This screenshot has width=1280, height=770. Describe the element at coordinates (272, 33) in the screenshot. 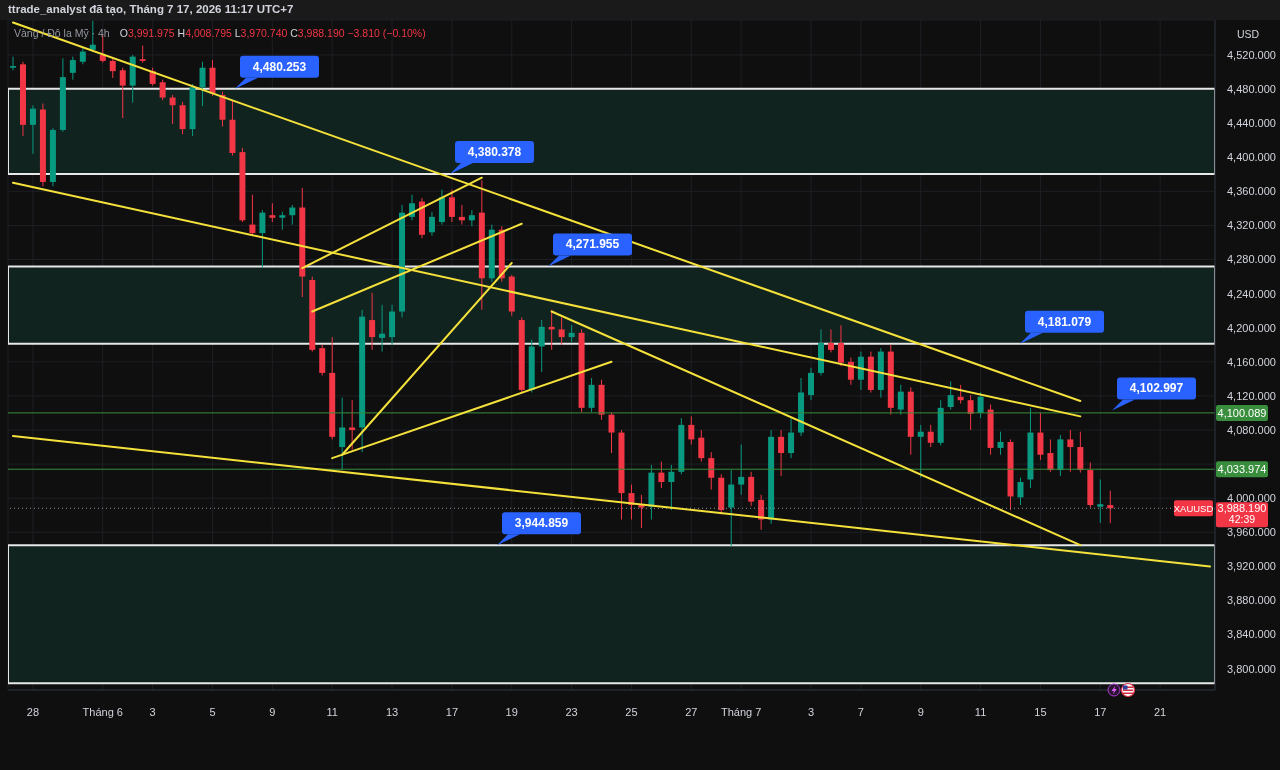

I see `annotation: O3,991.975 H4,008.795 L3,970.740 C3,988.190 −3.810 (−0.10%)` at that location.